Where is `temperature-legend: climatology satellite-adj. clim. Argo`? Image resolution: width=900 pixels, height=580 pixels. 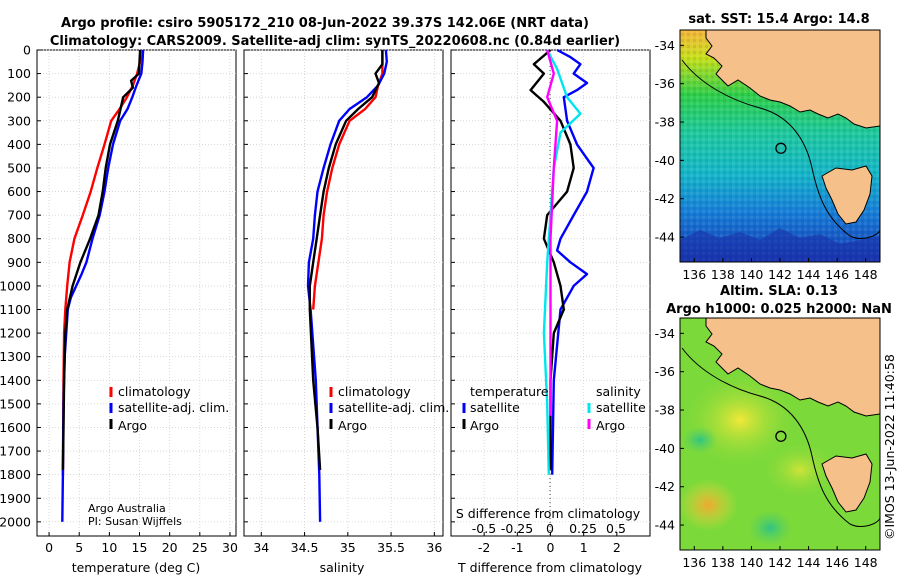
temperature-legend: climatology satellite-adj. clim. Argo is located at coordinates (169, 408).